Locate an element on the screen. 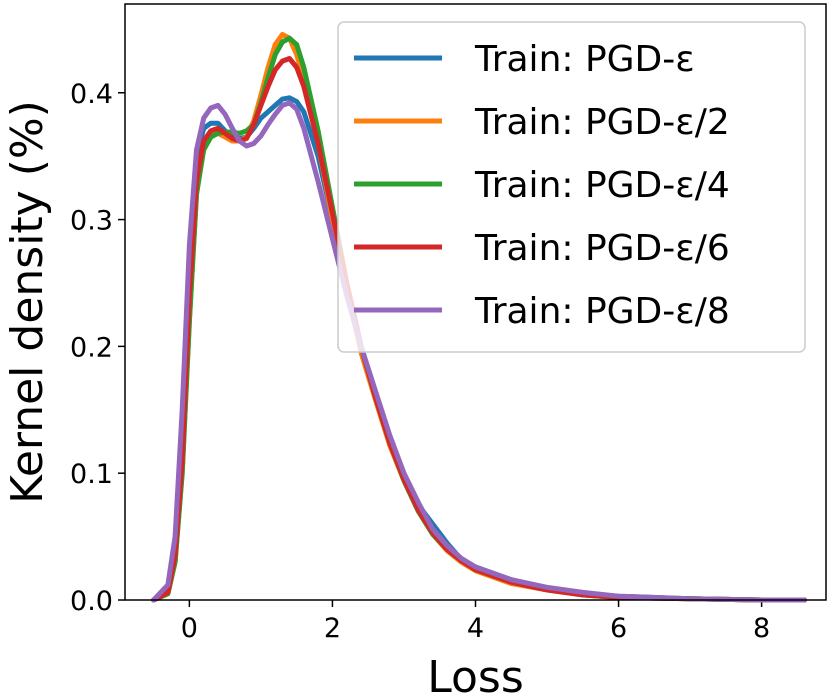 This screenshot has width=830, height=694. y-tick-label: 0.1 is located at coordinates (91, 474).